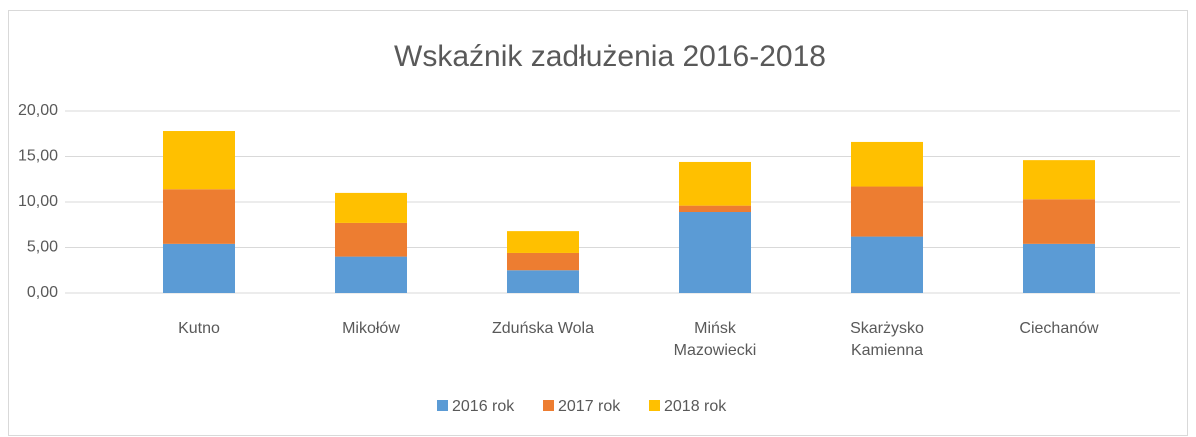  What do you see at coordinates (38, 110) in the screenshot?
I see `y-tick-label: 20,00` at bounding box center [38, 110].